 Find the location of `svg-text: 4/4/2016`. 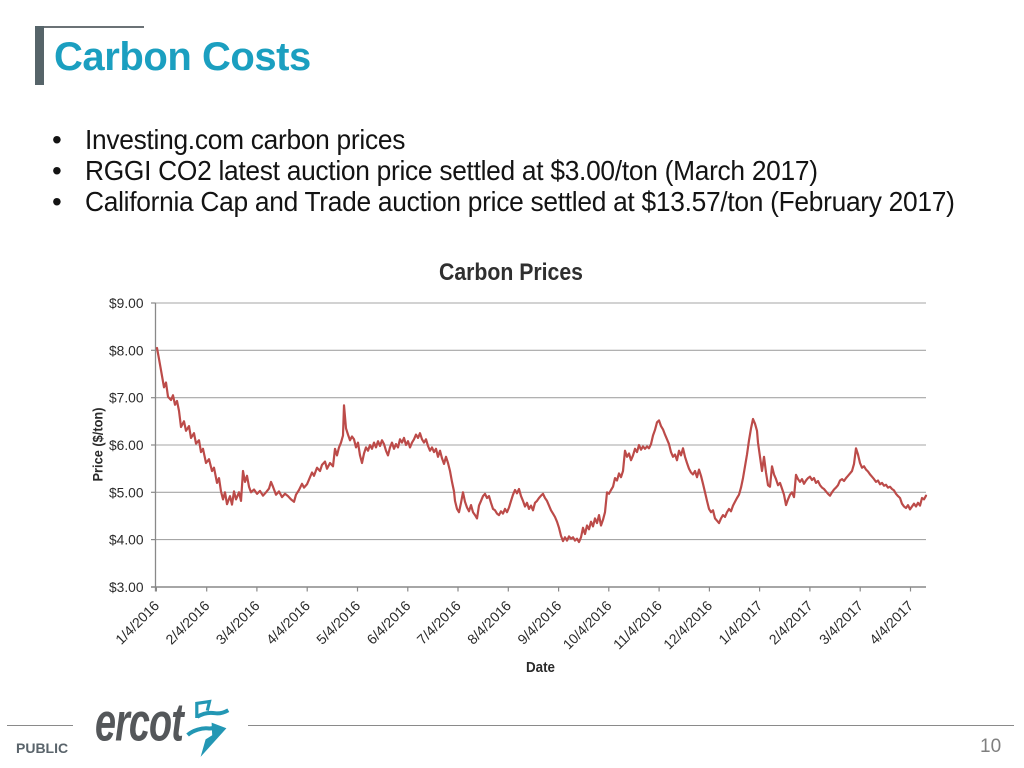

svg-text: 4/4/2016 is located at coordinates (288, 622).